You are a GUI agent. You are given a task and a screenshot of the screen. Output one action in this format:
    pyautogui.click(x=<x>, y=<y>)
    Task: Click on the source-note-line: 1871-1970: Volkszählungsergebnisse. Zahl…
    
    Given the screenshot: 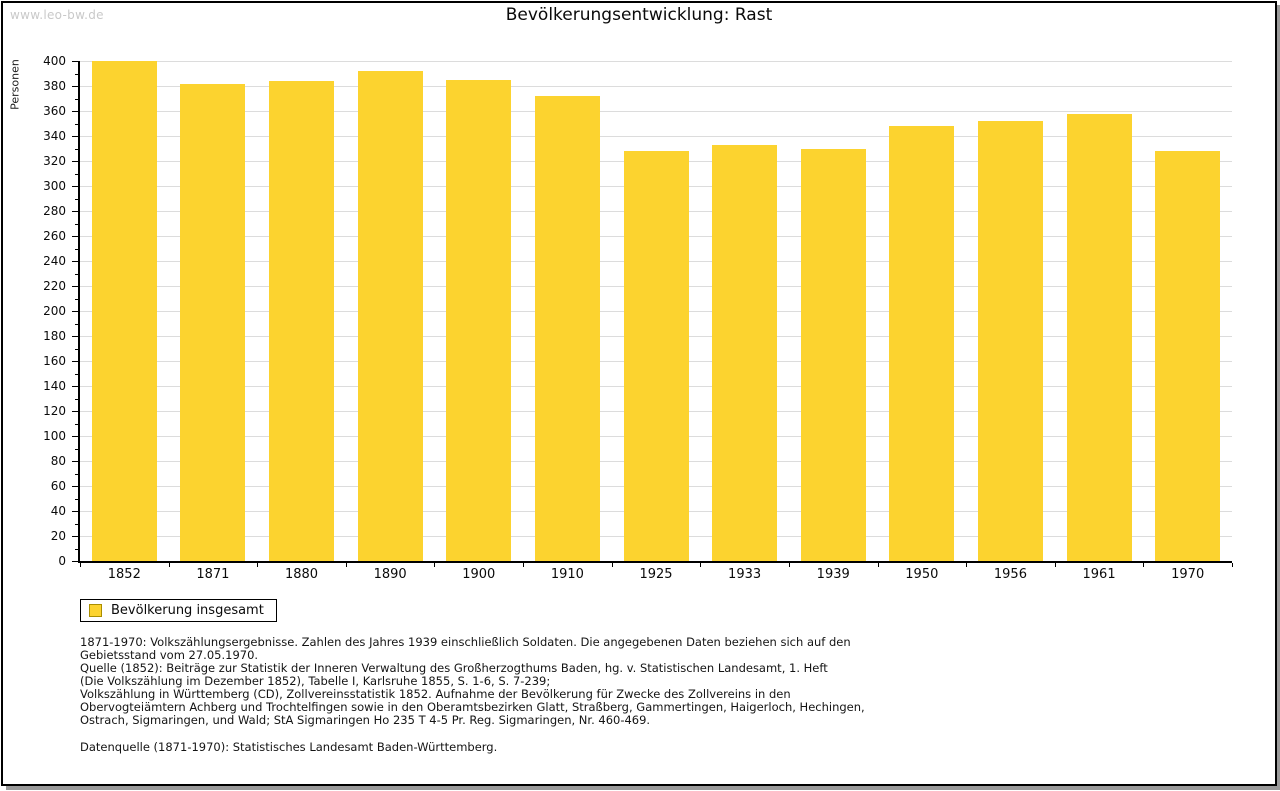 What is the action you would take?
    pyautogui.click(x=465, y=642)
    